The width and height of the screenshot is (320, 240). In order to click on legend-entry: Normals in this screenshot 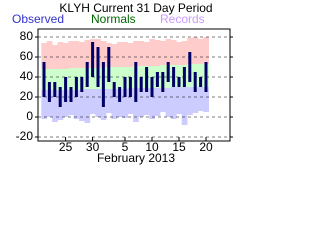, I will do `click(113, 19)`.